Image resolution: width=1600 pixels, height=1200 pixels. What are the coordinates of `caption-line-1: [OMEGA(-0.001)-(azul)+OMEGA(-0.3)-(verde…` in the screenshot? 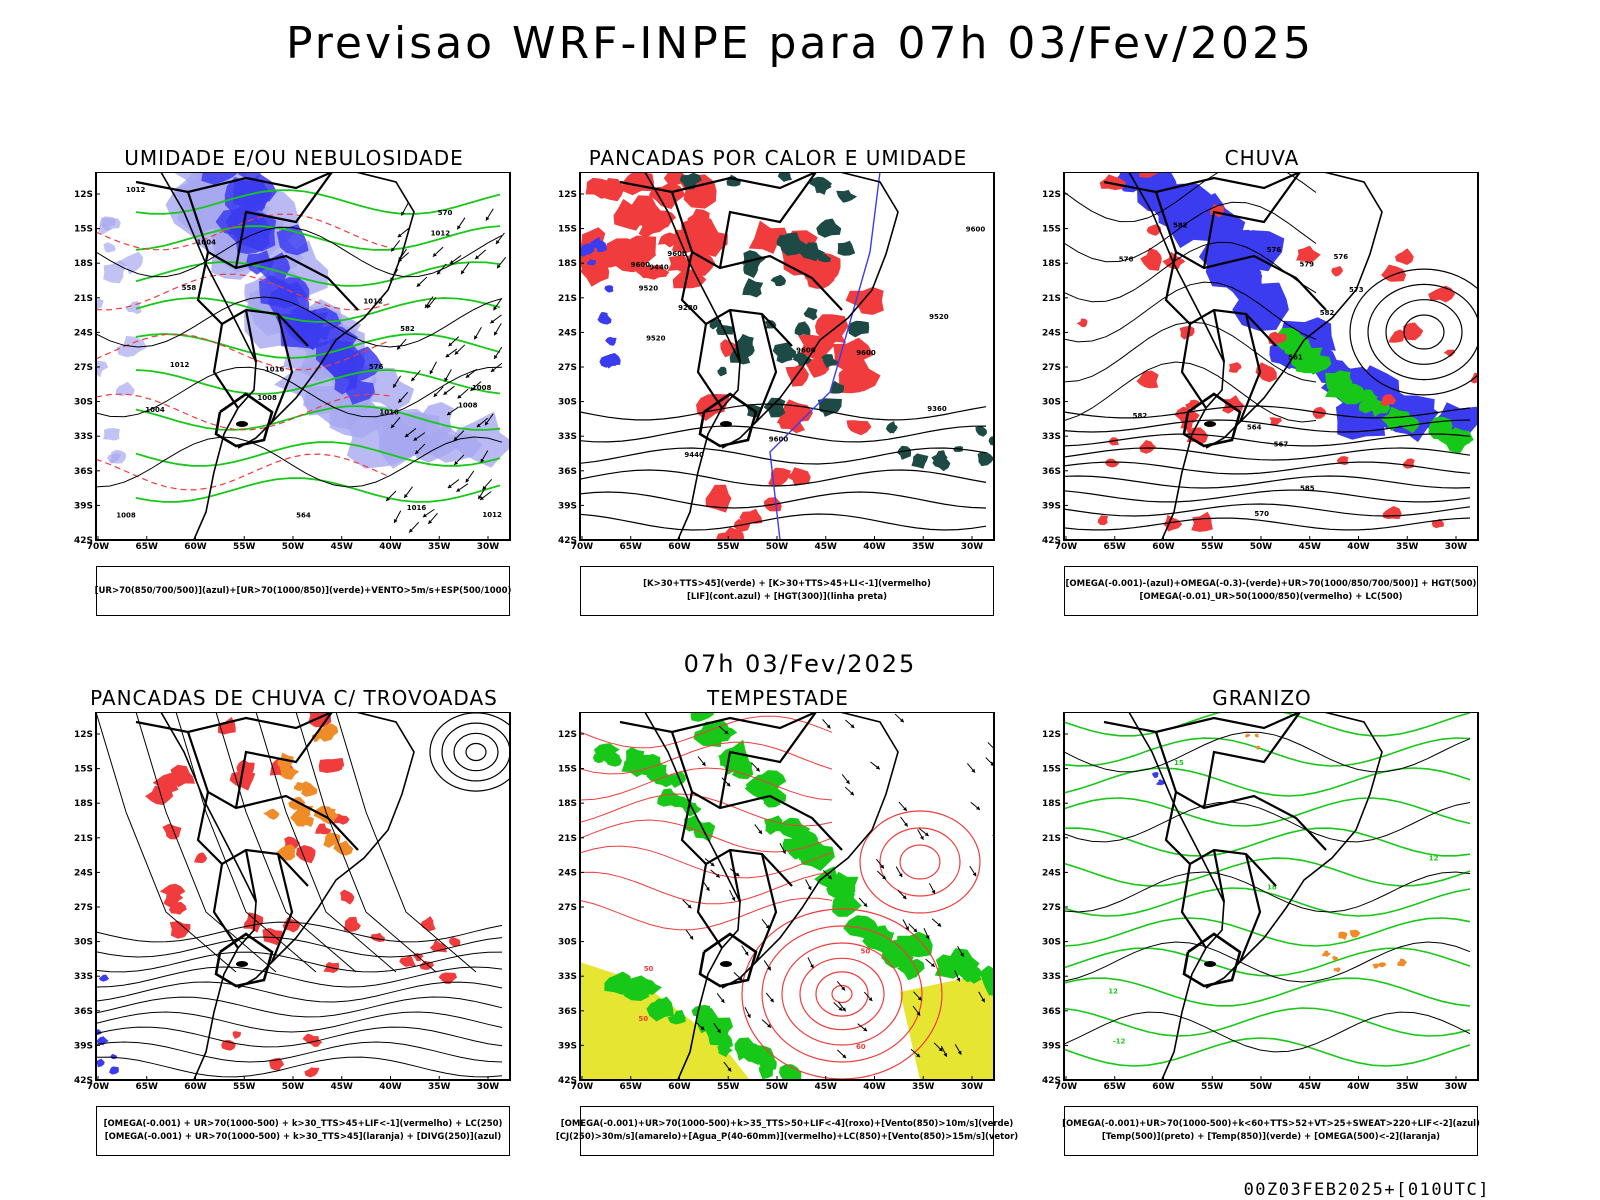 It's located at (1271, 584).